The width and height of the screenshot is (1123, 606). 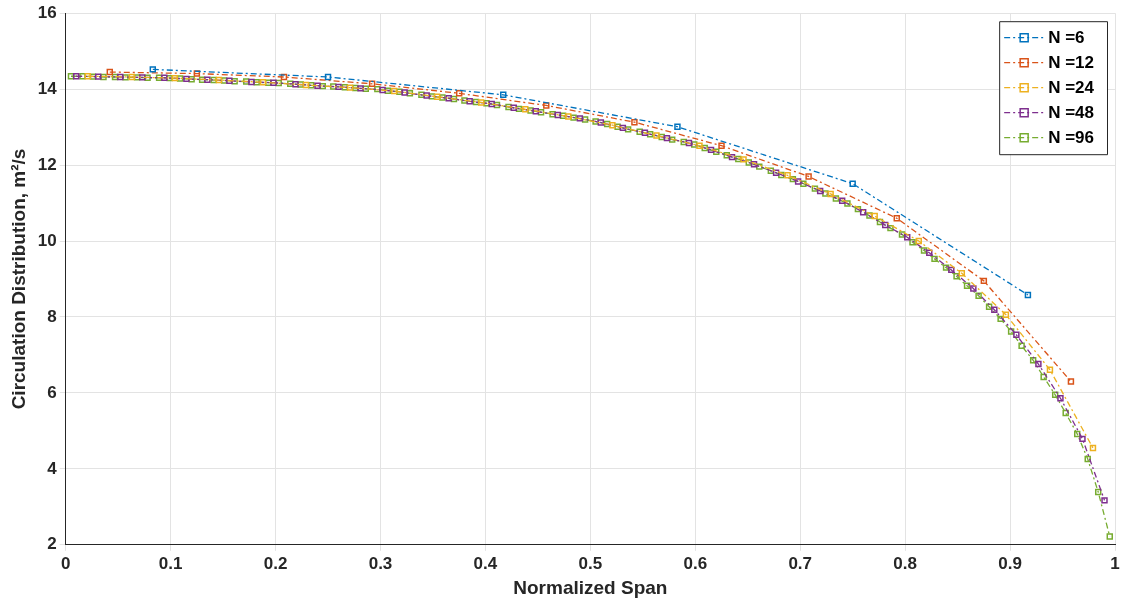 I want to click on y-tick-label: 16, so click(x=47, y=12).